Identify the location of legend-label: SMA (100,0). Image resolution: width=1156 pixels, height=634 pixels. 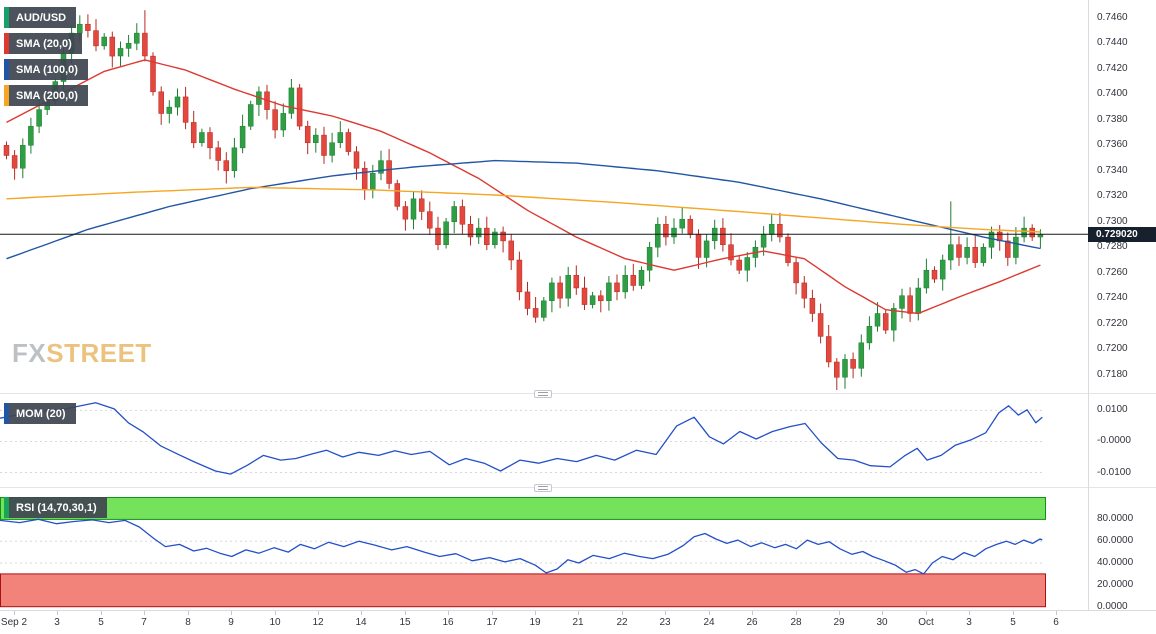
(47, 69).